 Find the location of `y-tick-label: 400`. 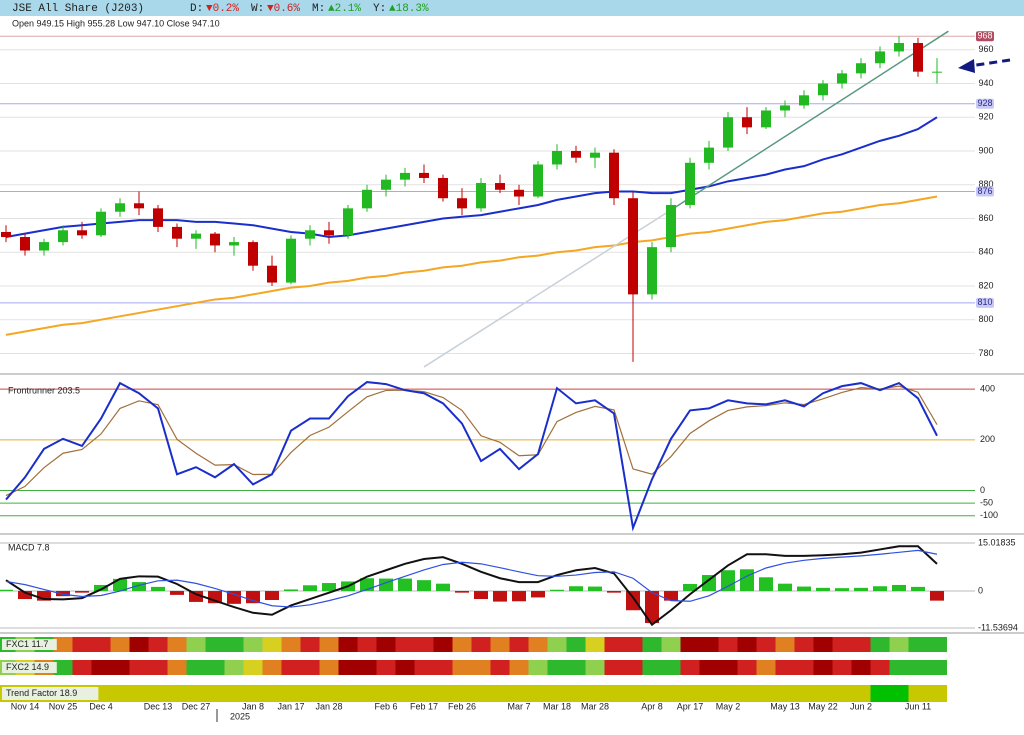

y-tick-label: 400 is located at coordinates (987, 389).